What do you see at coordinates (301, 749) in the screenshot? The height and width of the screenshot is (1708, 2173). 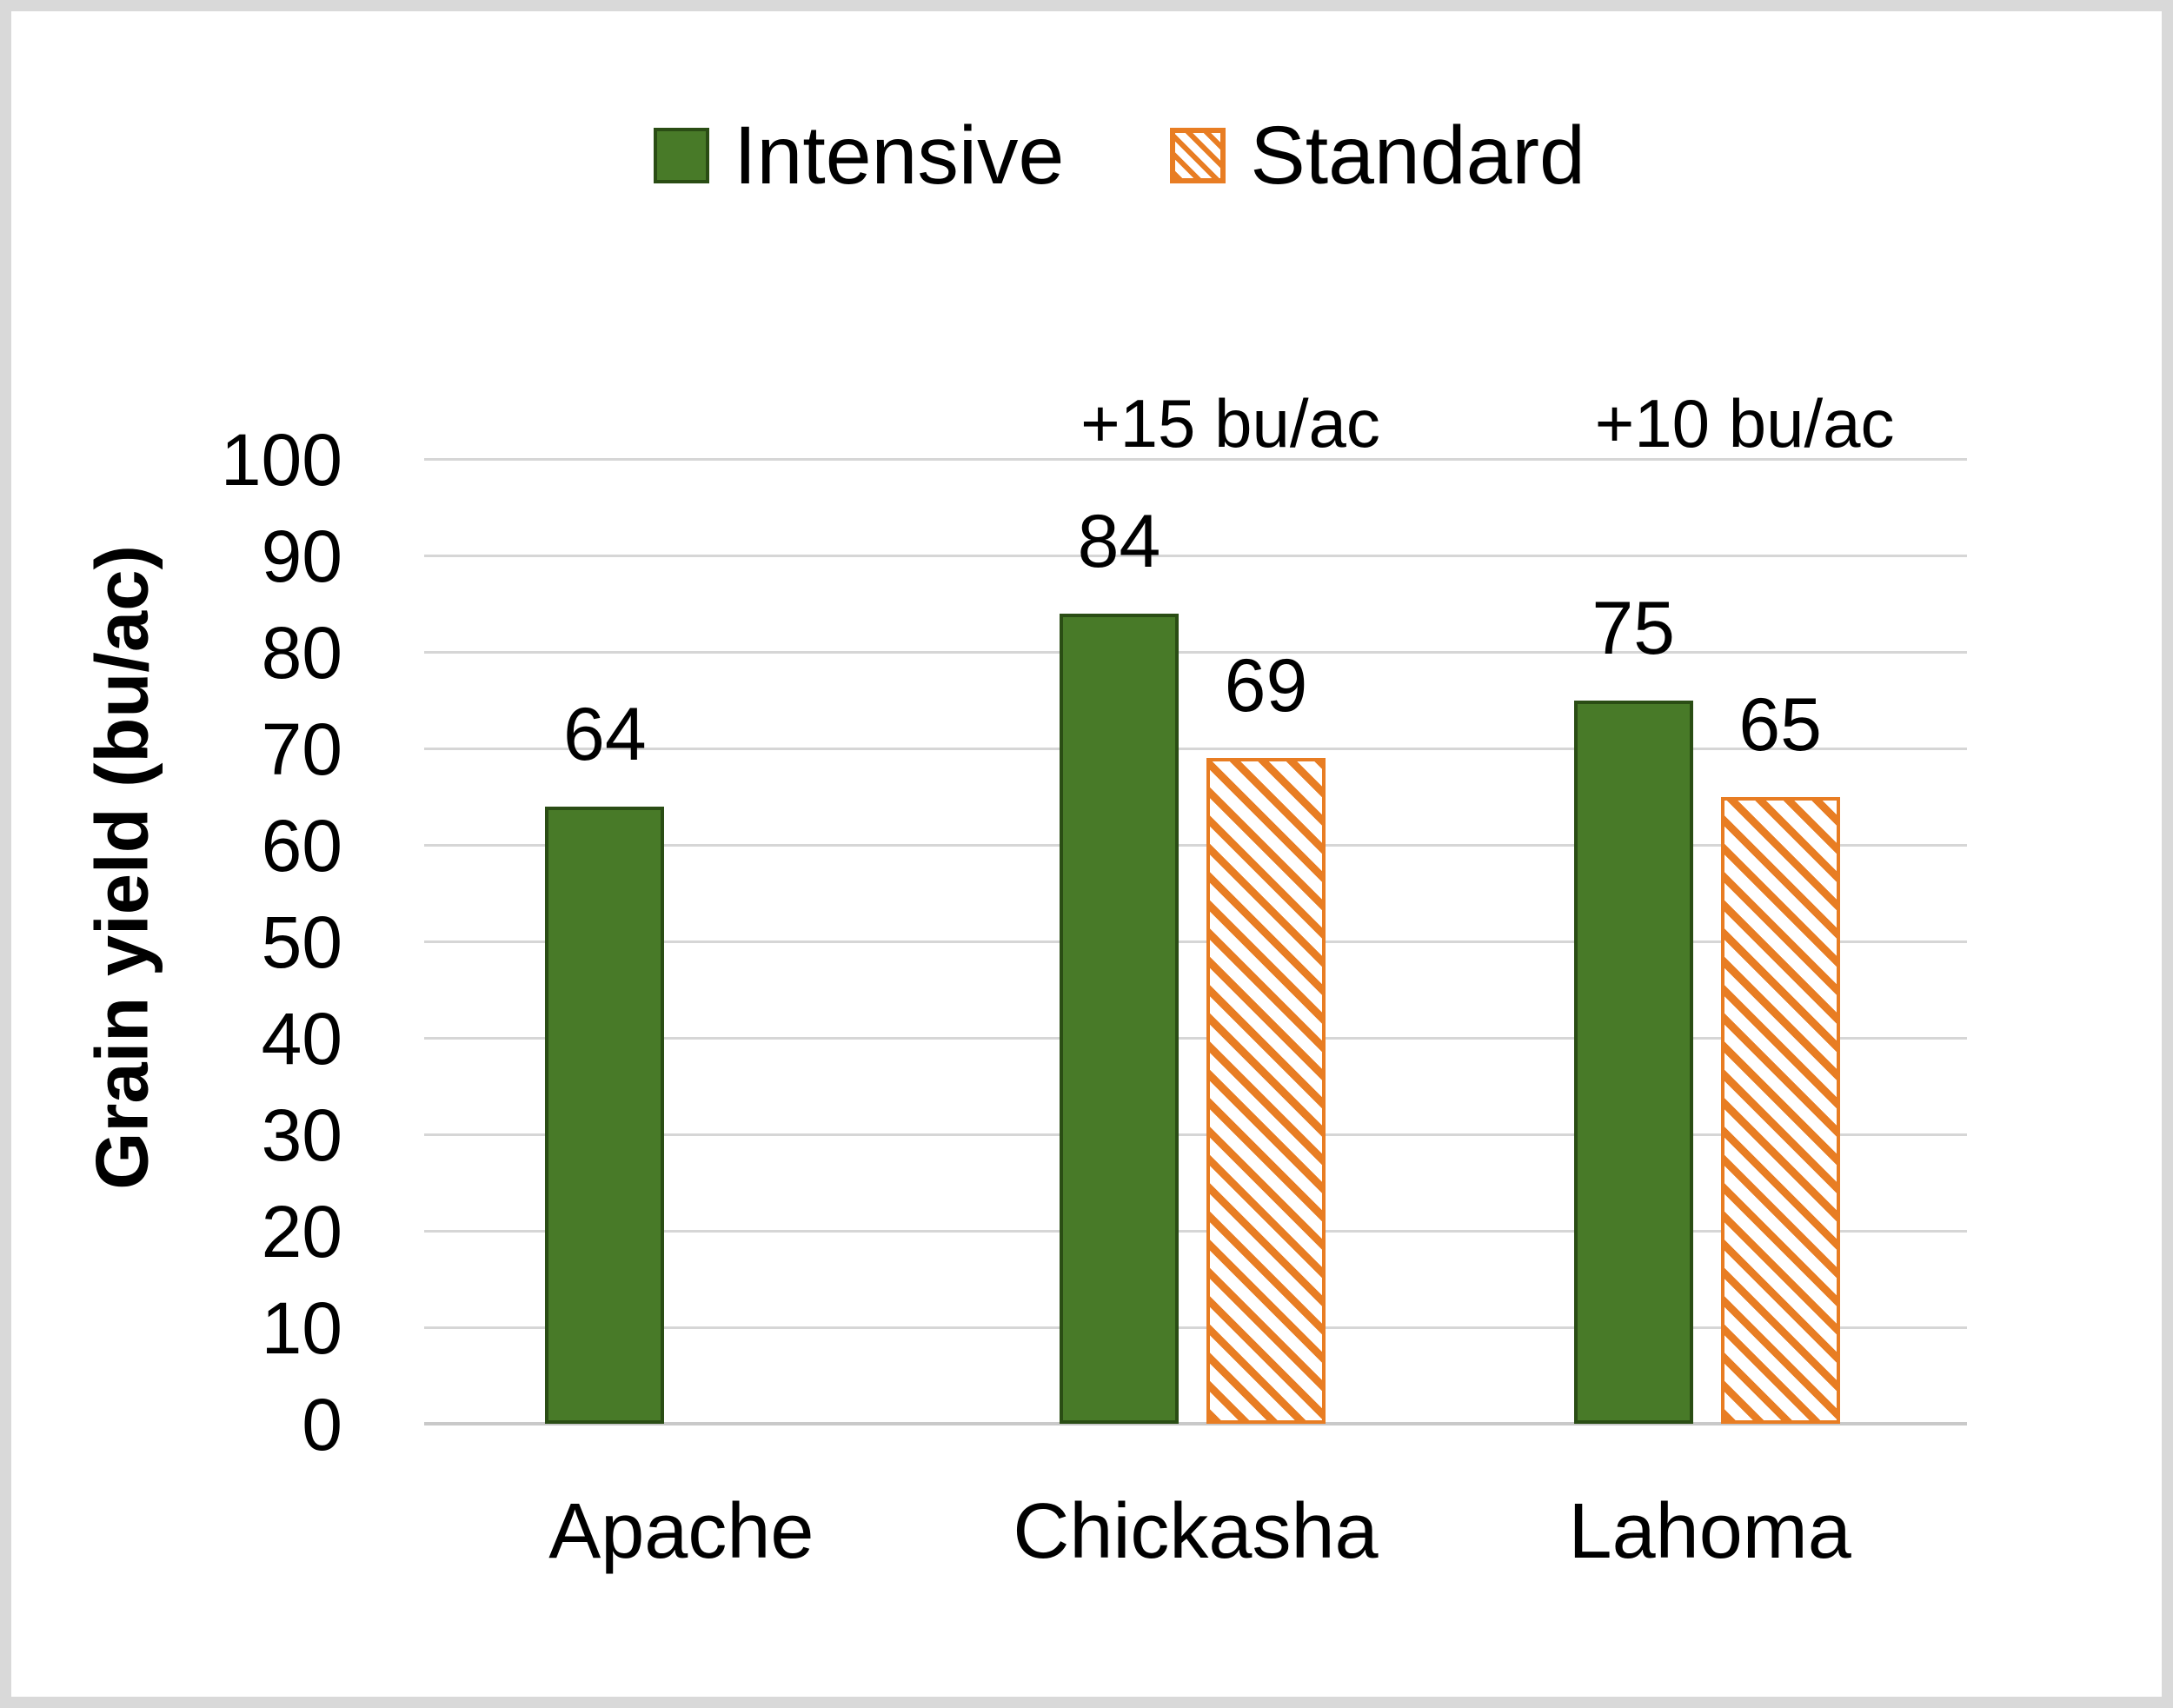 I see `y-tick-70: 70` at bounding box center [301, 749].